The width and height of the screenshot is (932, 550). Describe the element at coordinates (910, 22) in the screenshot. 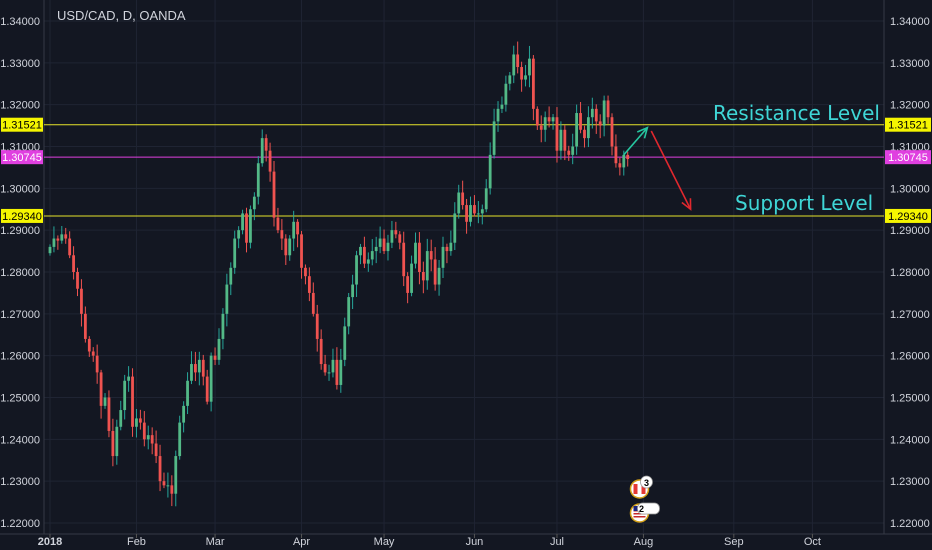

I see `y-tick-label-right: 1.34000` at that location.